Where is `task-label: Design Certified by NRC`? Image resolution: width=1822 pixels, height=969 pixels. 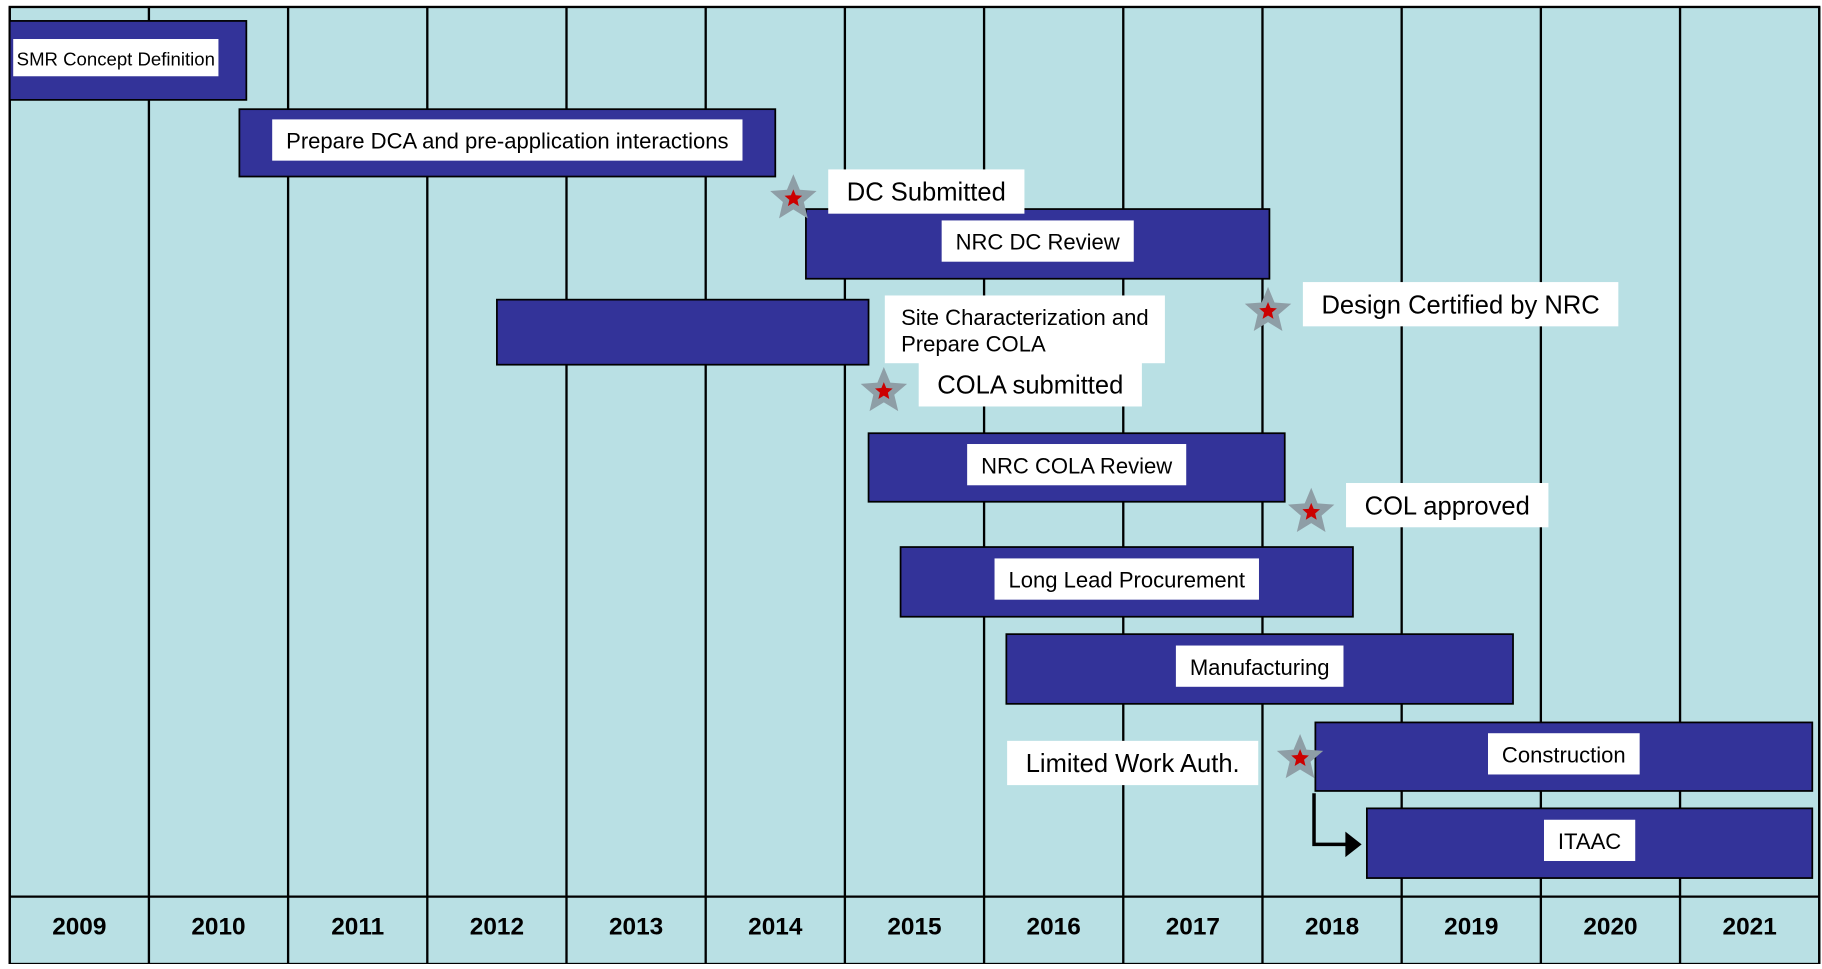
task-label: Design Certified by NRC is located at coordinates (1460, 305).